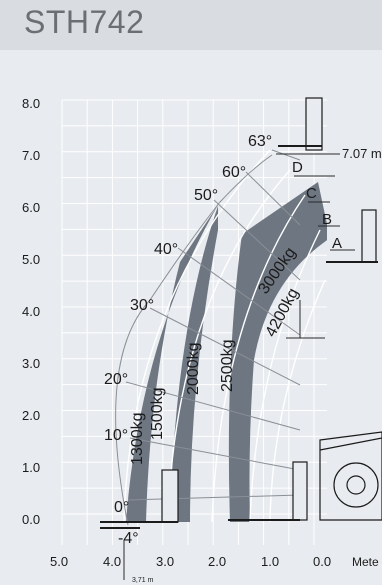 This screenshot has width=382, height=585. I want to click on fork-carriage-raised, so click(328, 180).